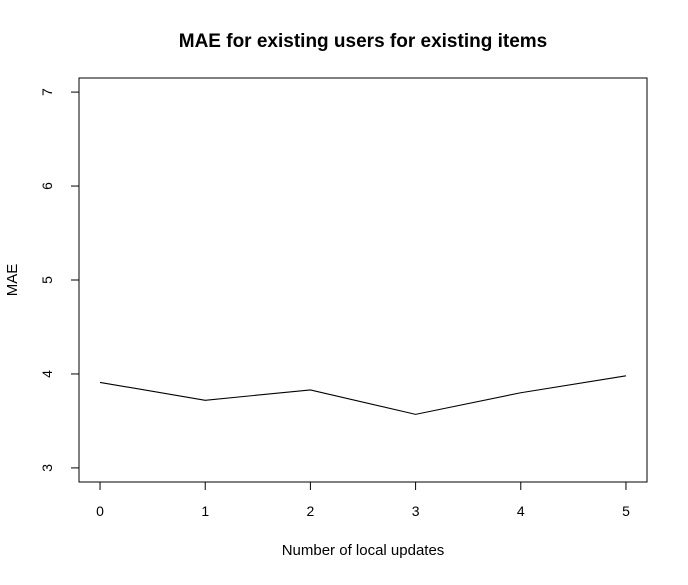 The image size is (688, 585). What do you see at coordinates (59, 280) in the screenshot?
I see `y-axis: 3 4 5 6 7` at bounding box center [59, 280].